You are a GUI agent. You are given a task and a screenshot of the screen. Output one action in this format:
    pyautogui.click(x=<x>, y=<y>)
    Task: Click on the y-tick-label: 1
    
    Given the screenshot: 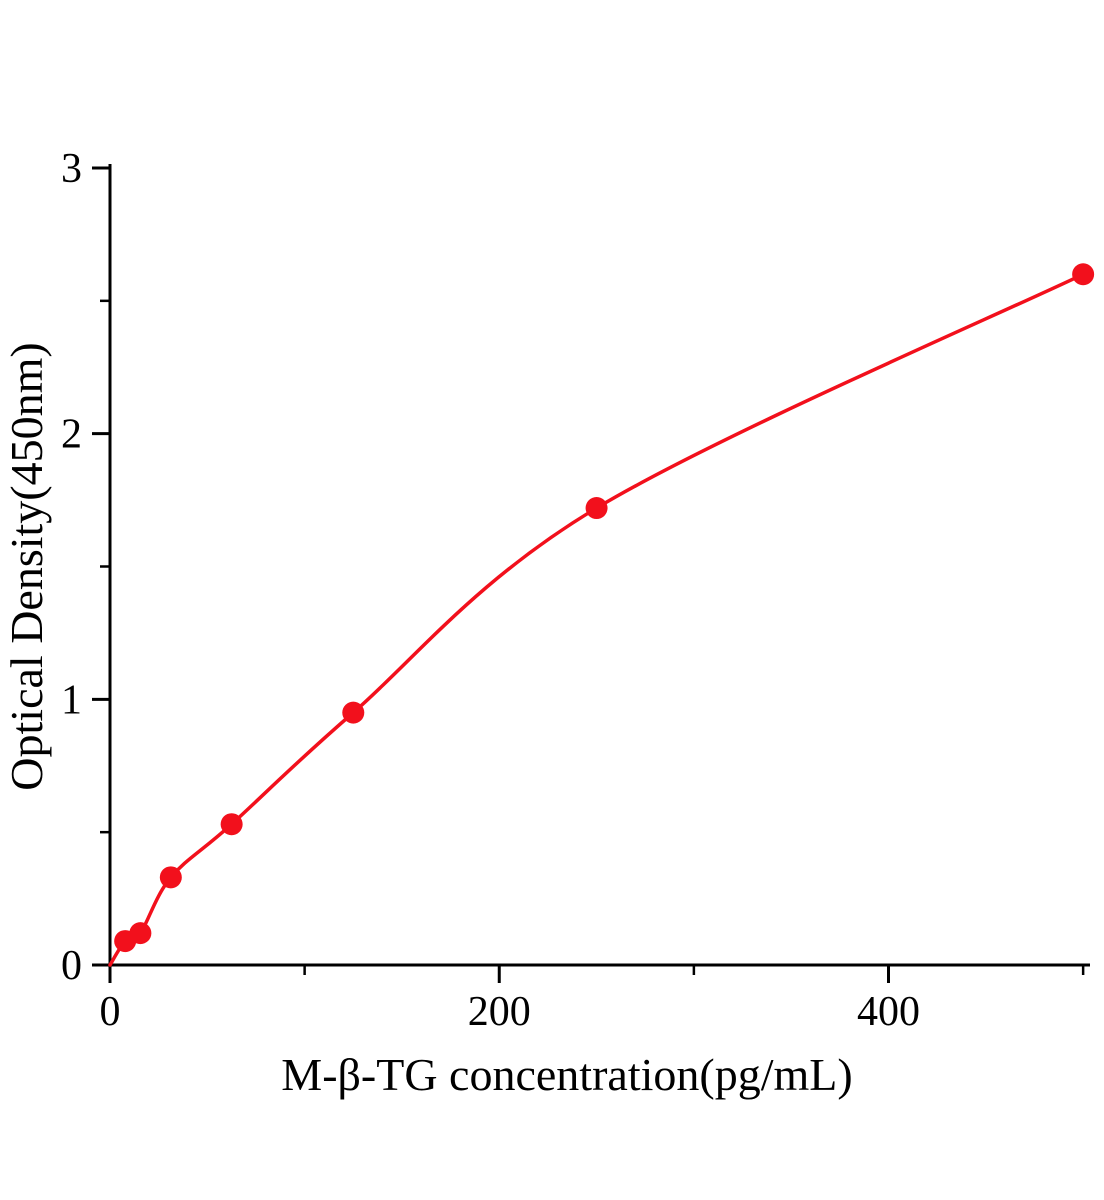 What is the action you would take?
    pyautogui.click(x=71, y=700)
    